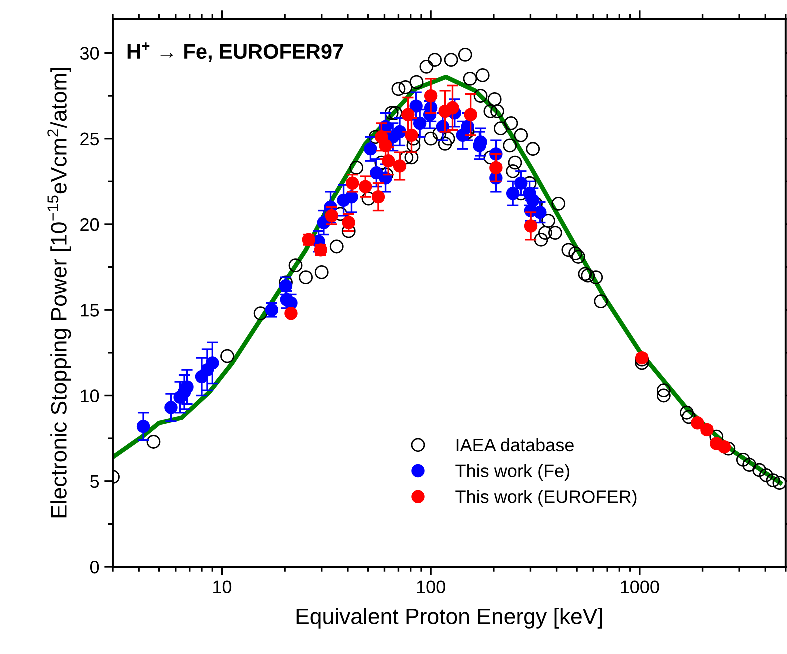  Describe the element at coordinates (95, 567) in the screenshot. I see `y-tick-label: 0` at that location.